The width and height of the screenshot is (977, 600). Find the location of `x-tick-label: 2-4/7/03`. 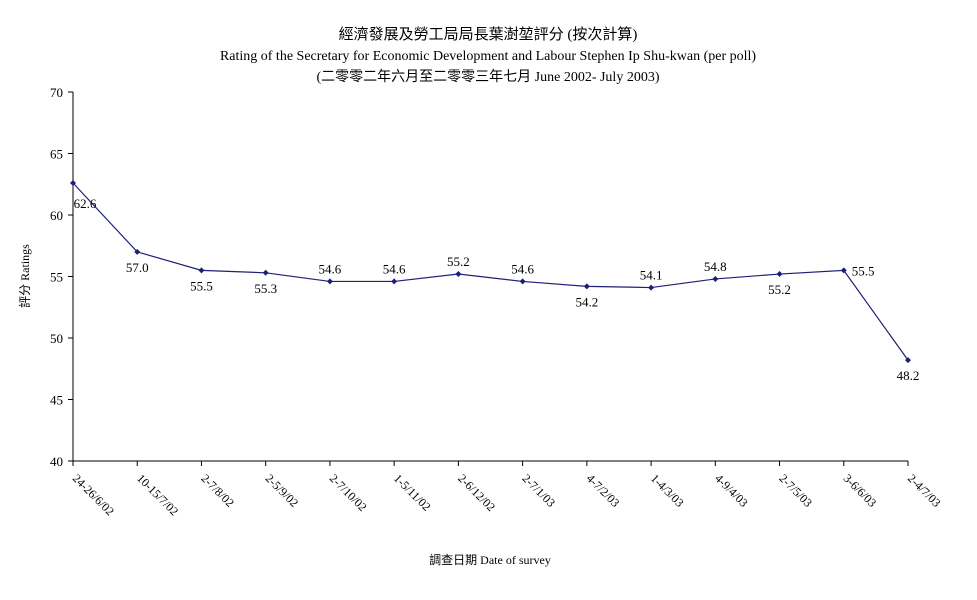

x-tick-label: 2-4/7/03 is located at coordinates (924, 490).